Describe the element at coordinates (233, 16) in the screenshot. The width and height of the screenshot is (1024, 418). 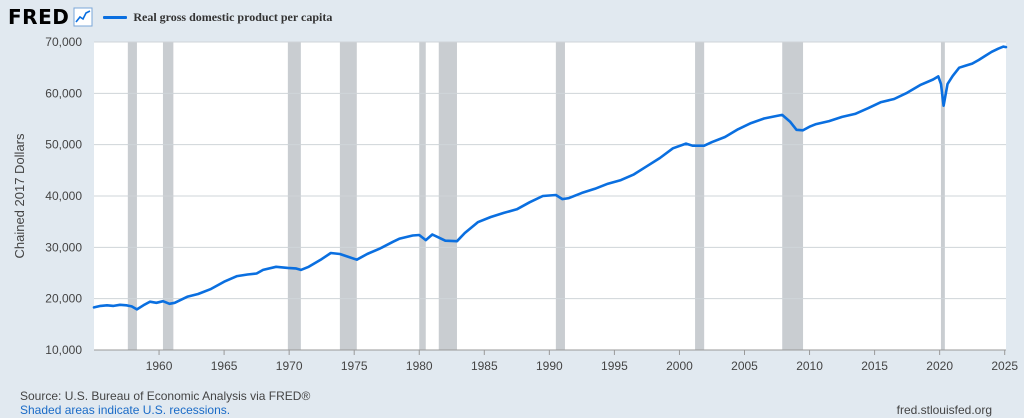
I see `legend-label: Real gross domestic product per capita` at that location.